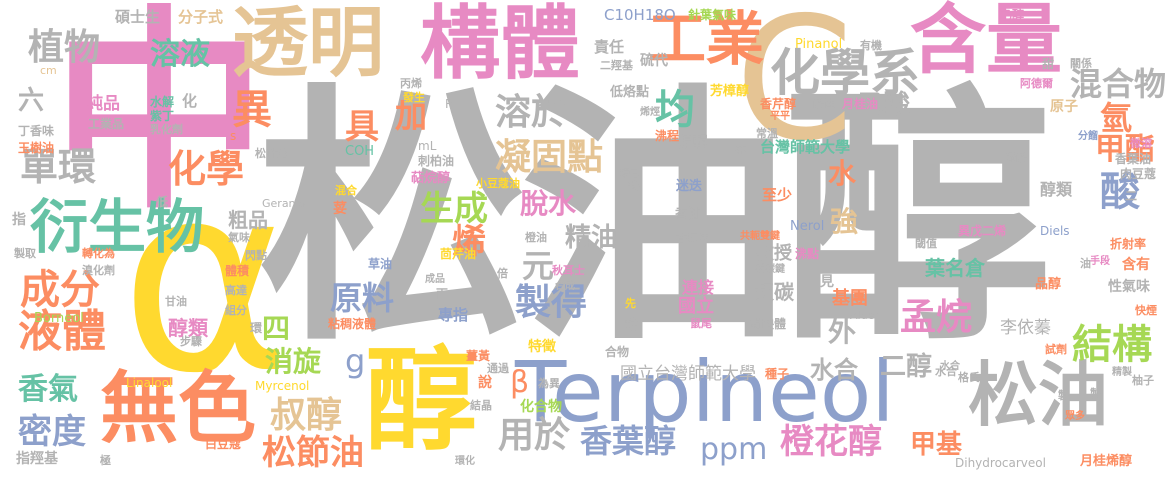 This screenshot has width=1175, height=482. What do you see at coordinates (774, 292) in the screenshot?
I see `word-shutan: 叔碳` at bounding box center [774, 292].